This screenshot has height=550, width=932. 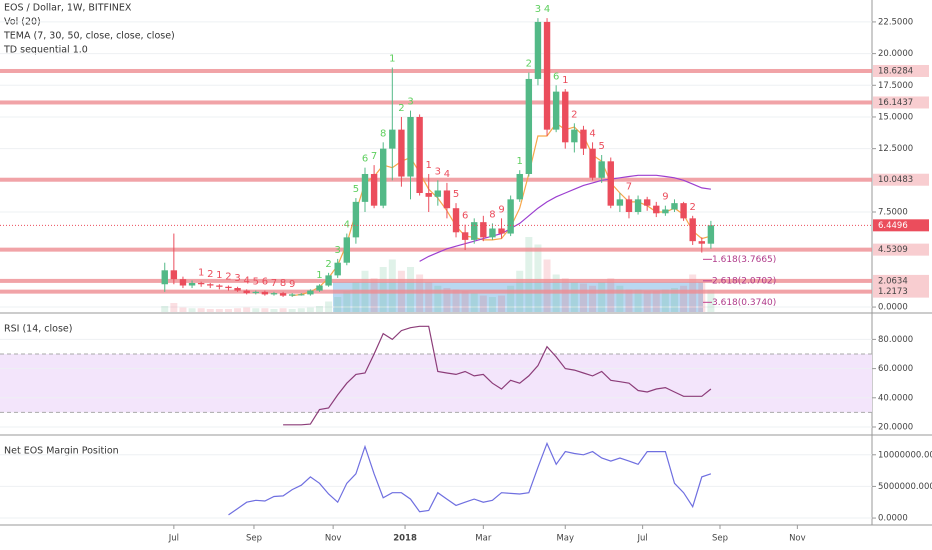 What do you see at coordinates (744, 303) in the screenshot?
I see `fib-label: 3.618(0.3740)` at bounding box center [744, 303].